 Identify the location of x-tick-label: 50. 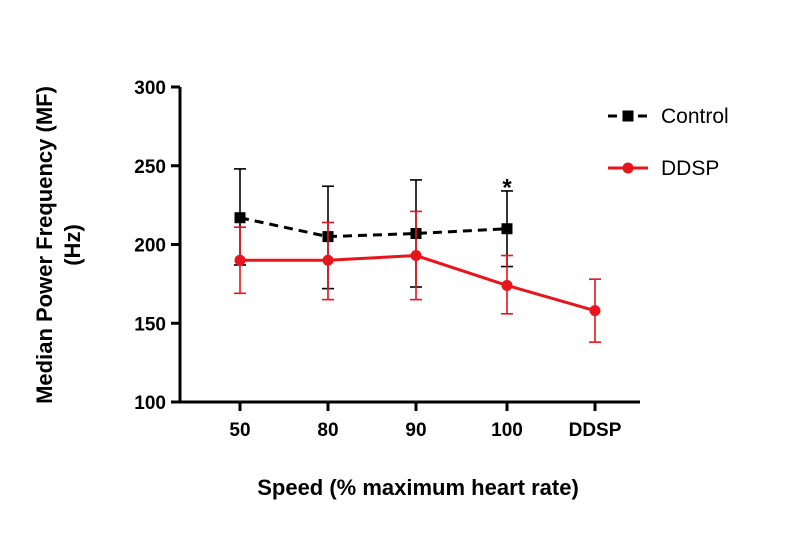
(239, 430).